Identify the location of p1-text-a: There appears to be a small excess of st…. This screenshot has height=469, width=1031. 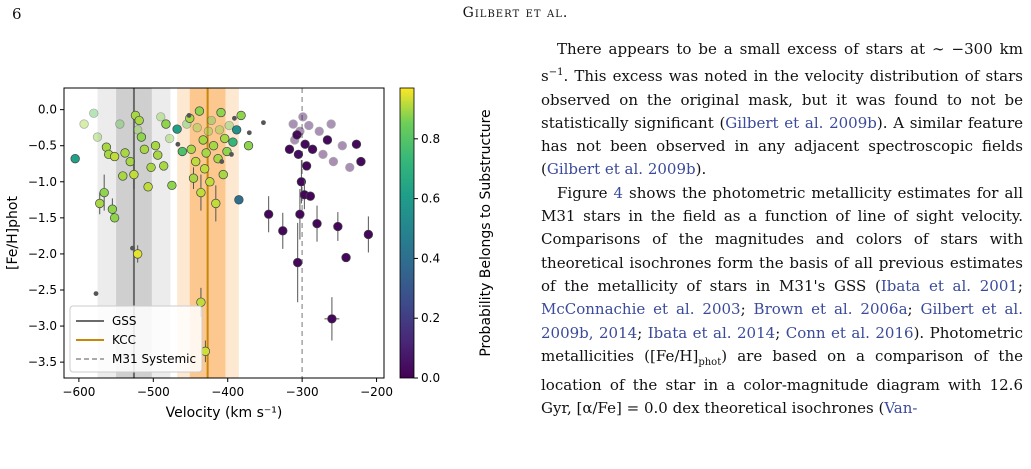
(782, 63).